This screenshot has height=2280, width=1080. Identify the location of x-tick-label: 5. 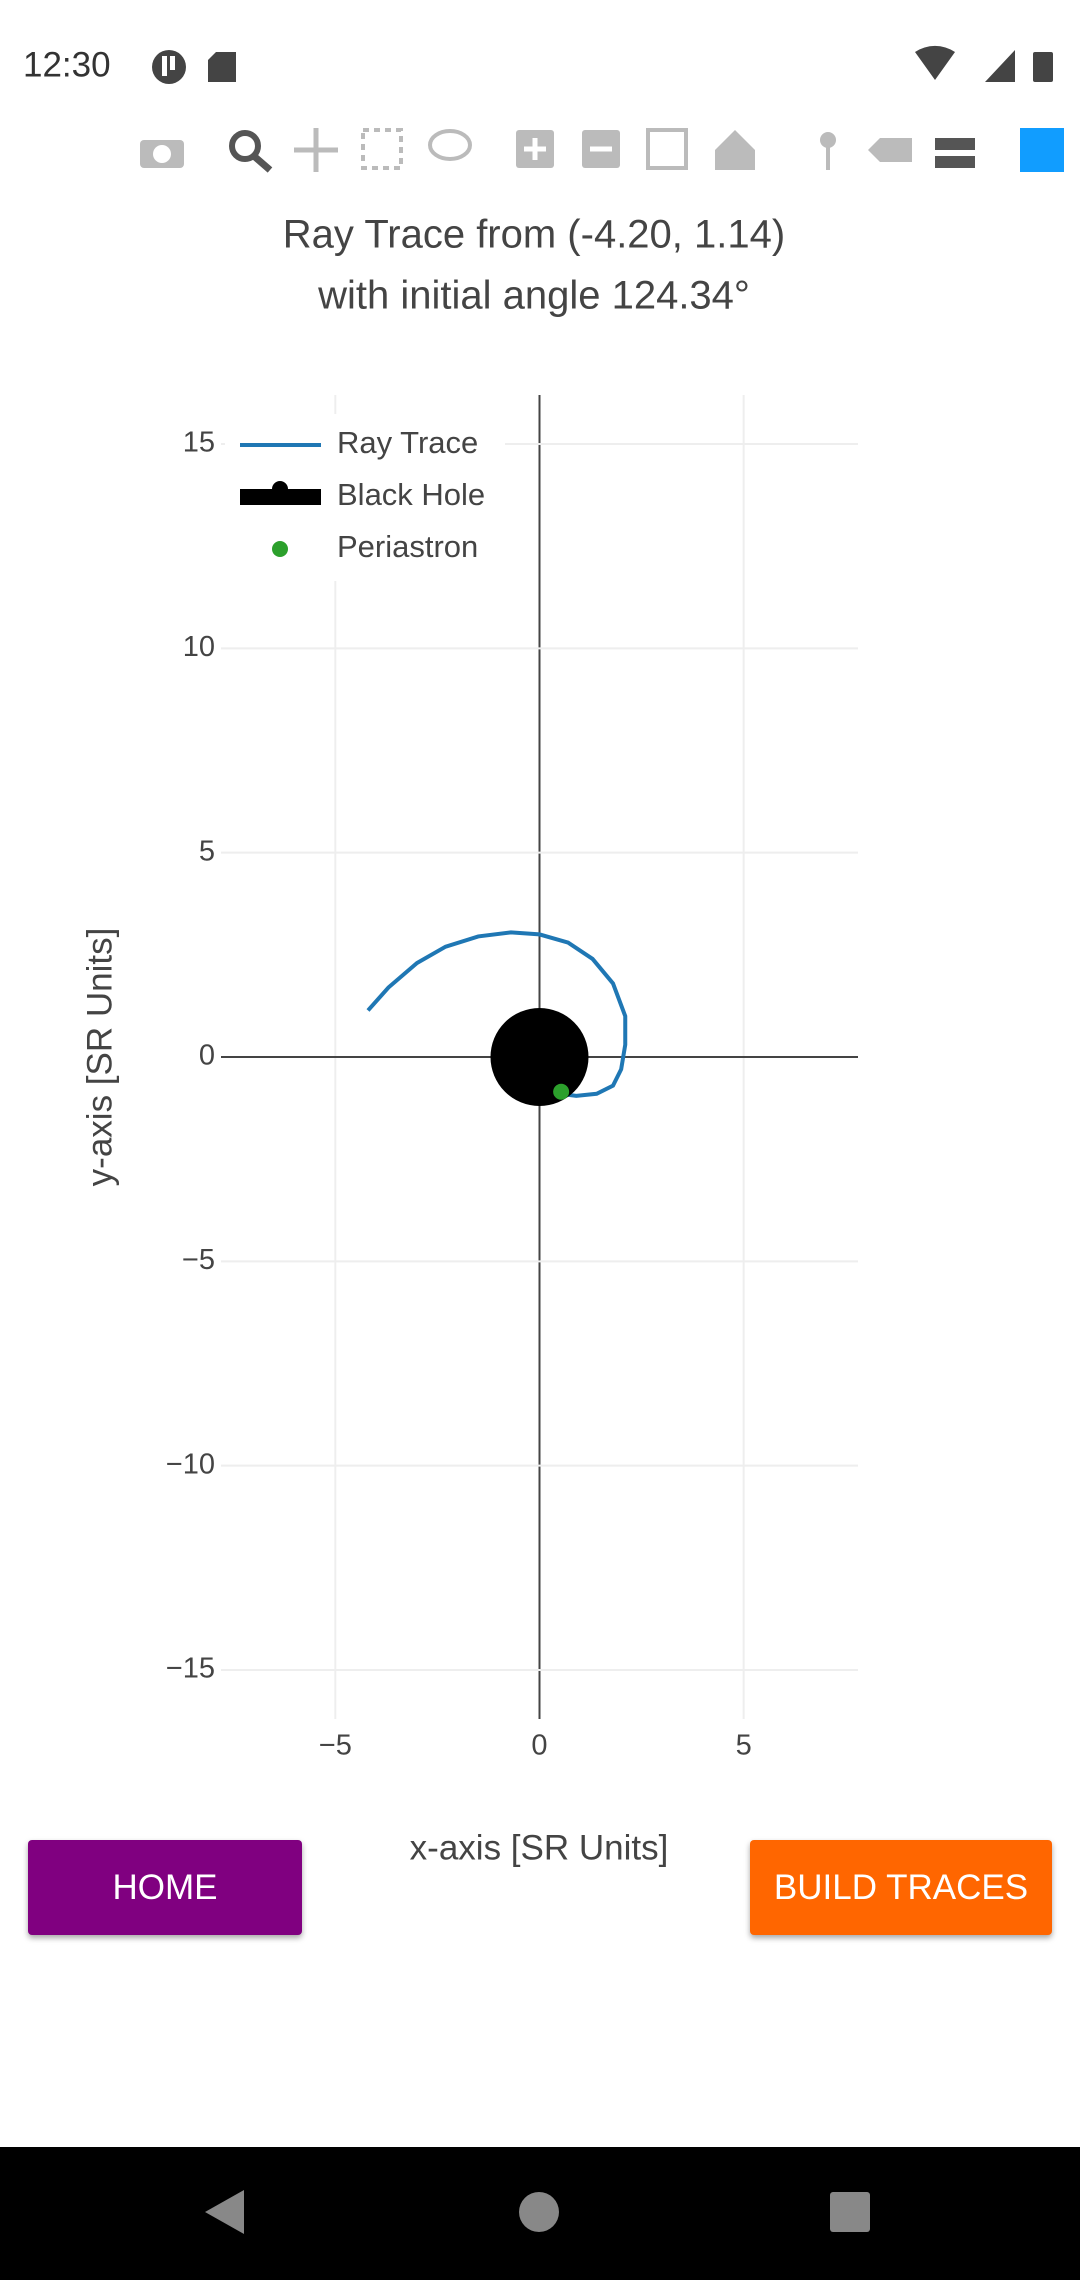
(744, 1746).